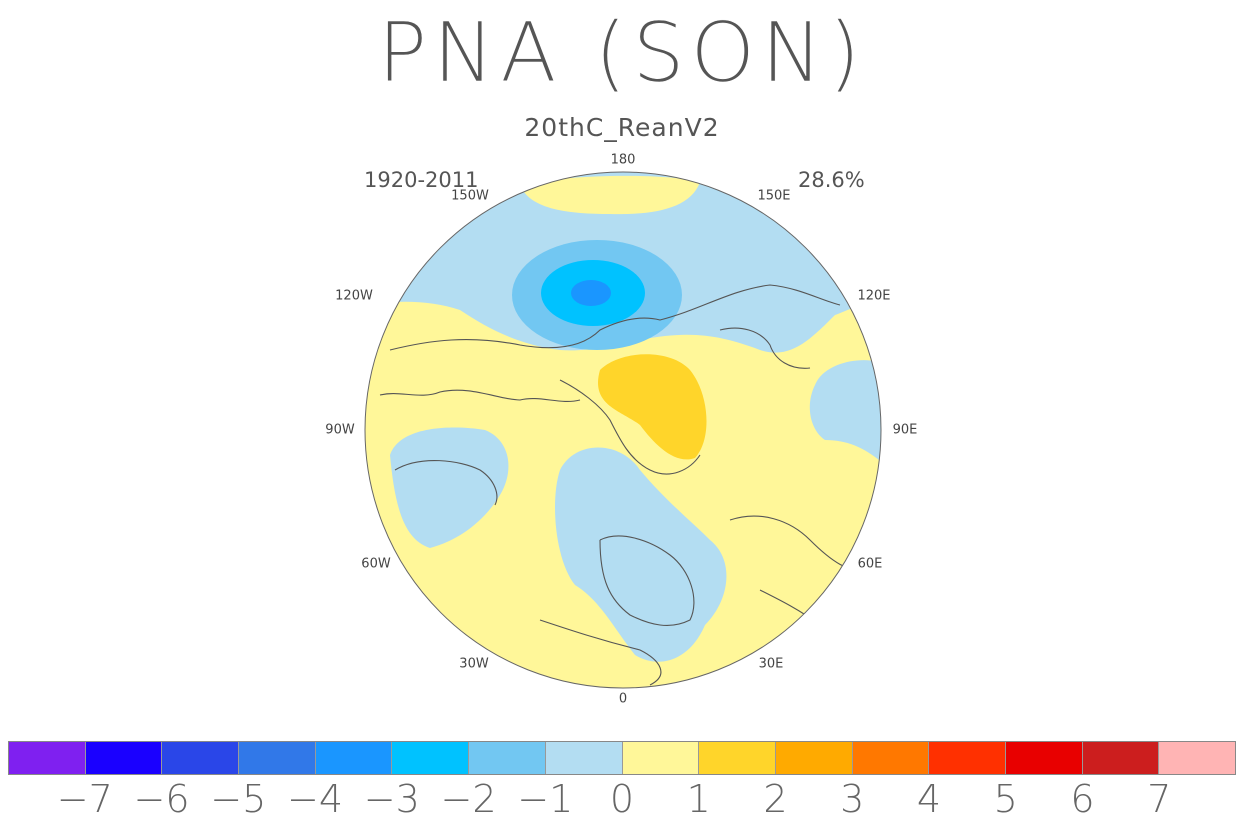  I want to click on colorbar-label: 7, so click(1159, 799).